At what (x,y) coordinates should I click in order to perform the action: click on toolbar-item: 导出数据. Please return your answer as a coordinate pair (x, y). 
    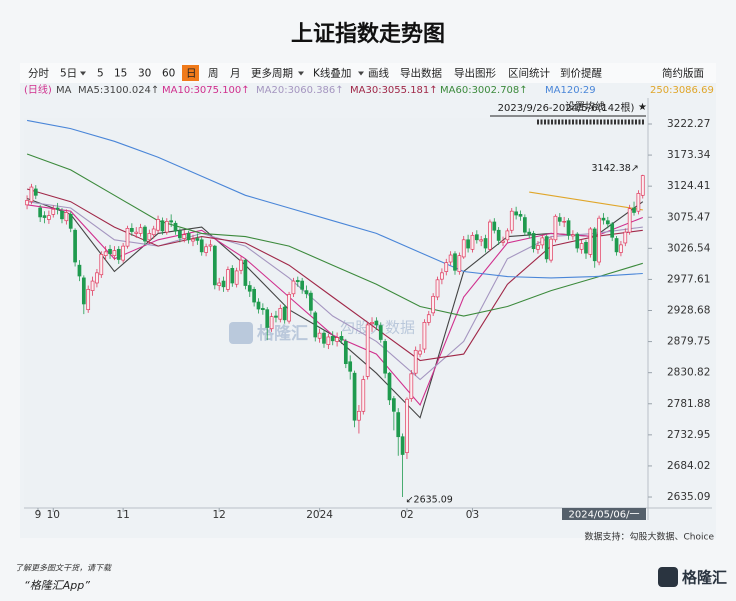
    Looking at the image, I should click on (421, 73).